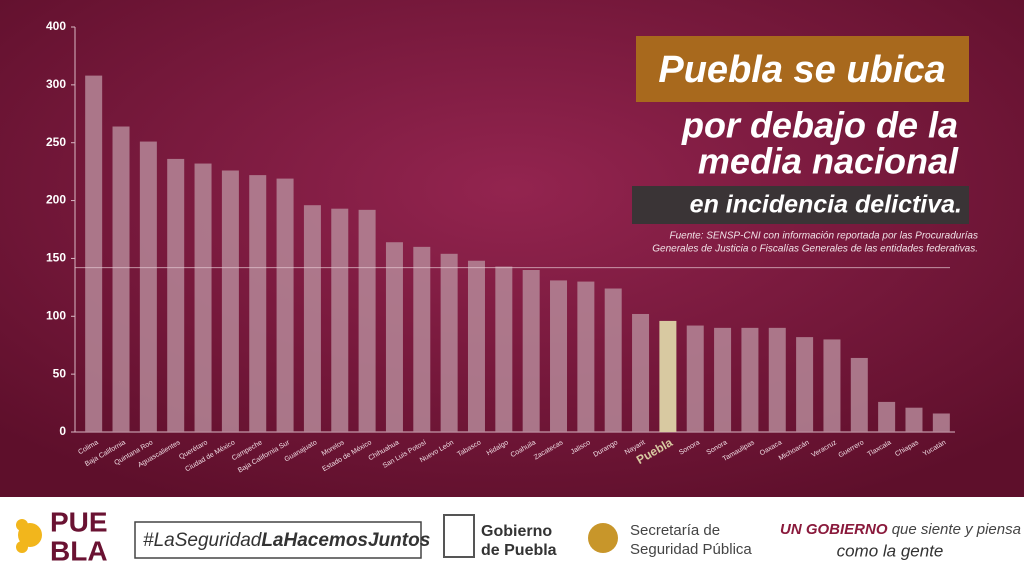 The height and width of the screenshot is (586, 1024). I want to click on secretaria: Seguridad Pública, so click(691, 549).